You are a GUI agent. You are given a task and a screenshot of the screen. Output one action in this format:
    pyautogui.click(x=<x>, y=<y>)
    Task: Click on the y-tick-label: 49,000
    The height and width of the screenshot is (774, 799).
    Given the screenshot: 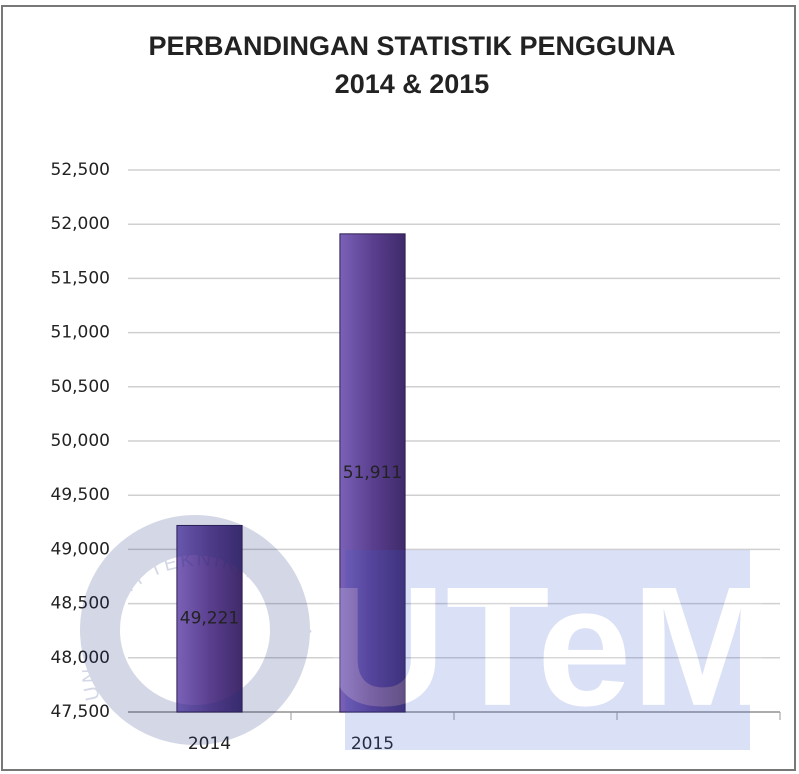 What is the action you would take?
    pyautogui.click(x=80, y=549)
    